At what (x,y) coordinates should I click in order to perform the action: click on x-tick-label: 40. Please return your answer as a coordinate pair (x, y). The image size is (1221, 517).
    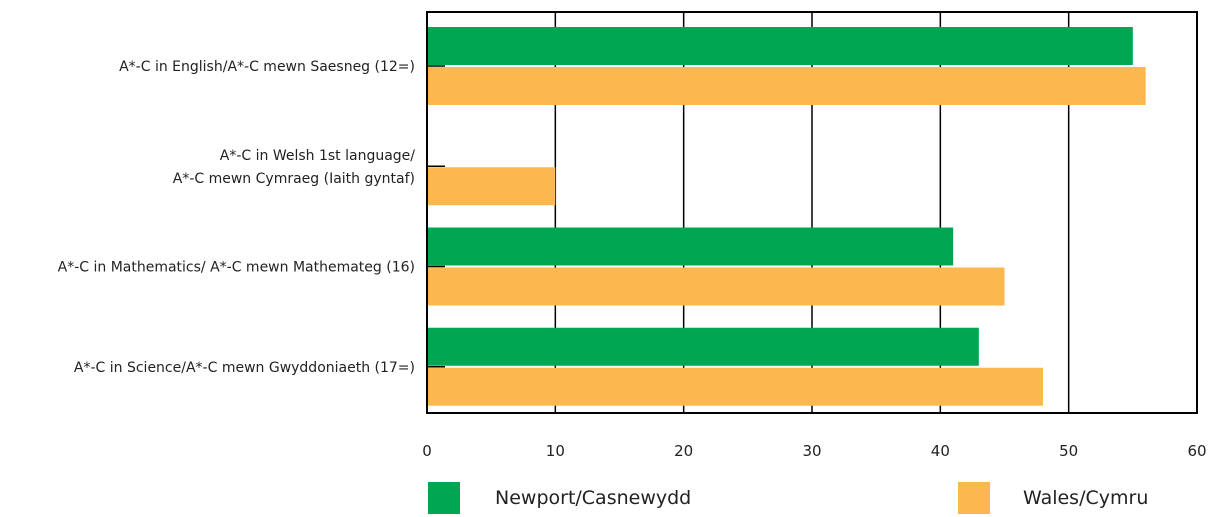
    Looking at the image, I should click on (940, 451).